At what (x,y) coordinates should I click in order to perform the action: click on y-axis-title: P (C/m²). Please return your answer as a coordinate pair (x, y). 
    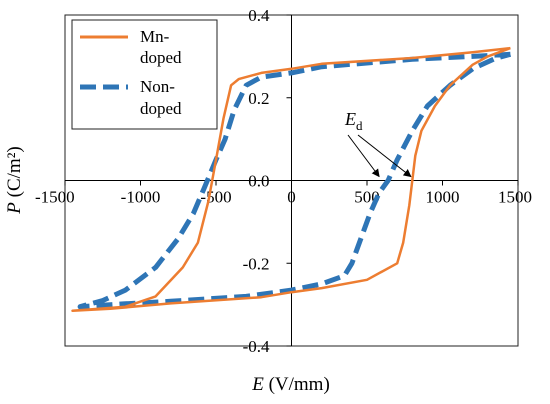
    Looking at the image, I should click on (14, 180).